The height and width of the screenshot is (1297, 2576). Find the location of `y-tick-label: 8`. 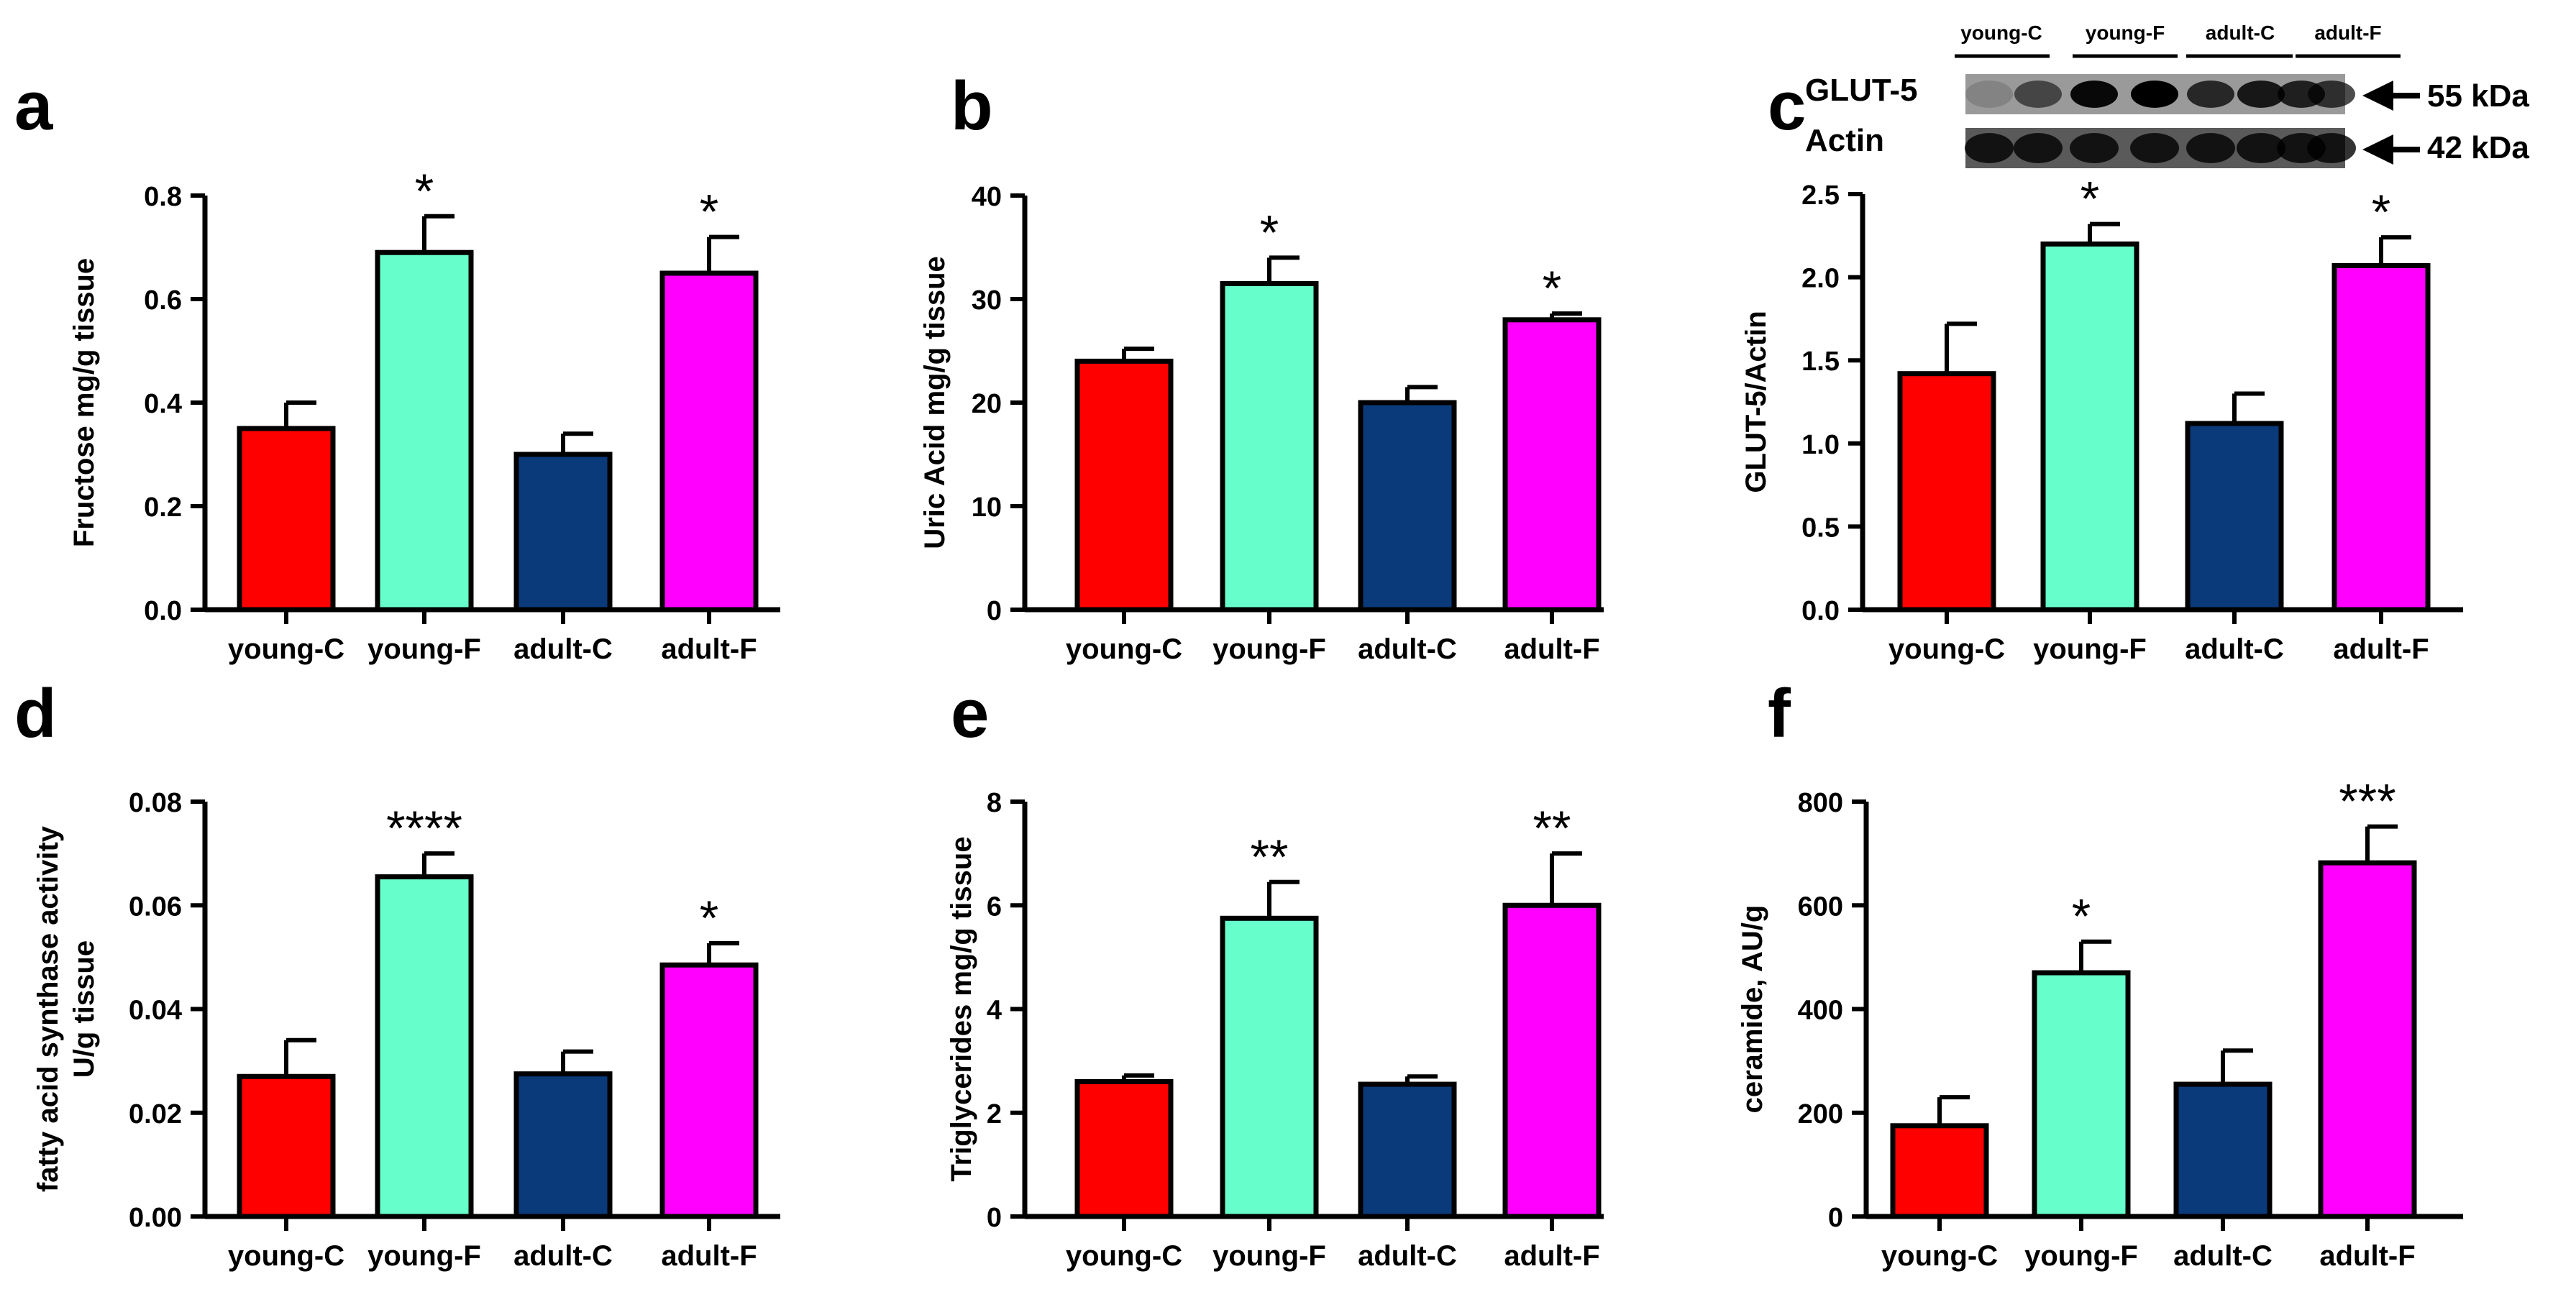

y-tick-label: 8 is located at coordinates (994, 803).